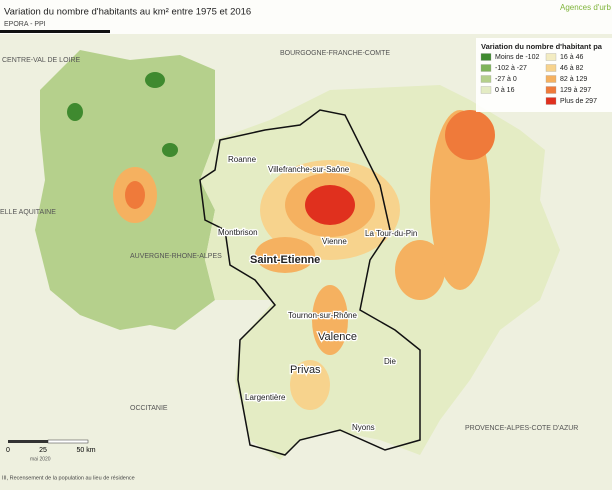 The width and height of the screenshot is (612, 490). I want to click on region-label: PROVENCE-ALPES-COTE D'AZUR, so click(521, 428).